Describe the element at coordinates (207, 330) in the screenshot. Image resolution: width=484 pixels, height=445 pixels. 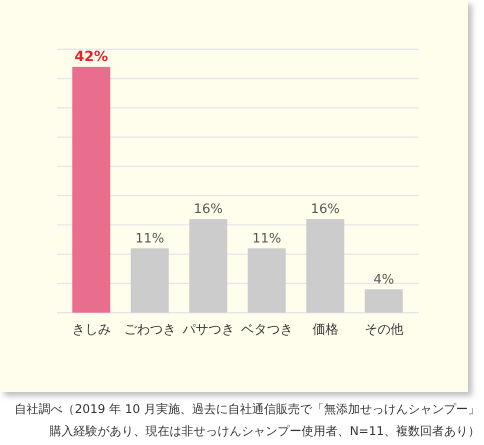
I see `x-tick-label: パサつき` at that location.